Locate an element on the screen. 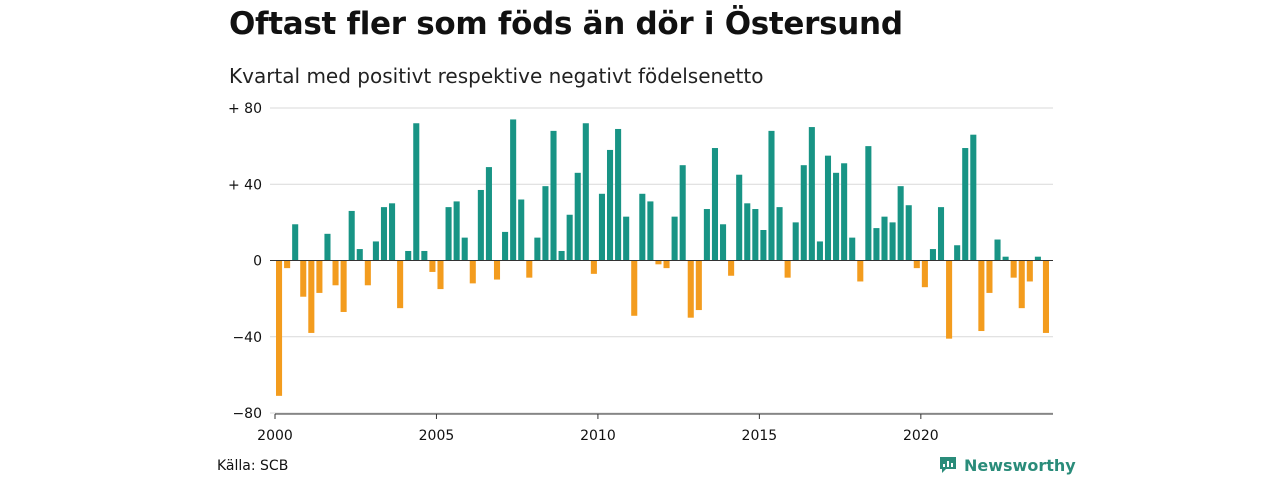 This screenshot has height=480, width=1280. y-tick-label: −80 is located at coordinates (247, 414).